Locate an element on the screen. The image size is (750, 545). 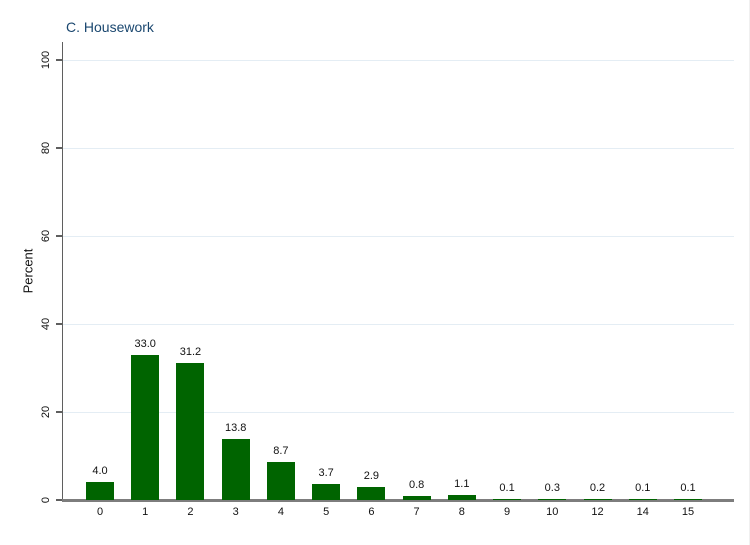
bar-value-label: 3.7 is located at coordinates (326, 472).